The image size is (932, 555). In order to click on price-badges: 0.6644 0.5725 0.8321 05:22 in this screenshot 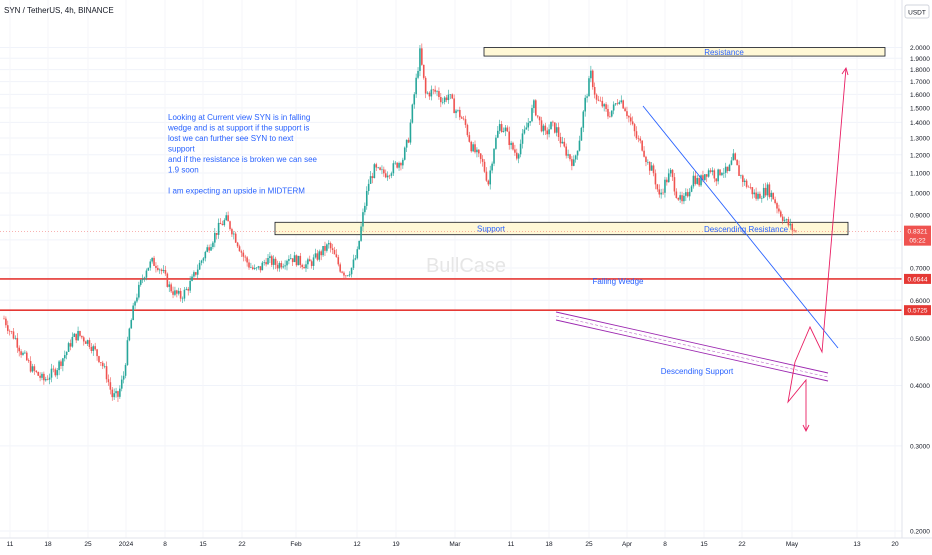, I will do `click(917, 270)`.